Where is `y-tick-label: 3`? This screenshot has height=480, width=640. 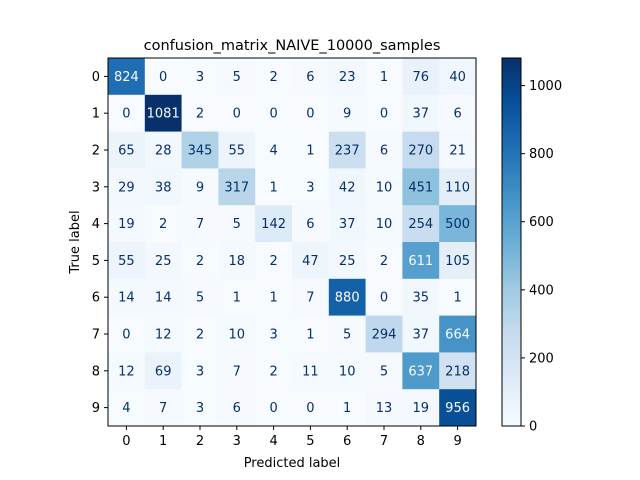
y-tick-label: 3 is located at coordinates (96, 187).